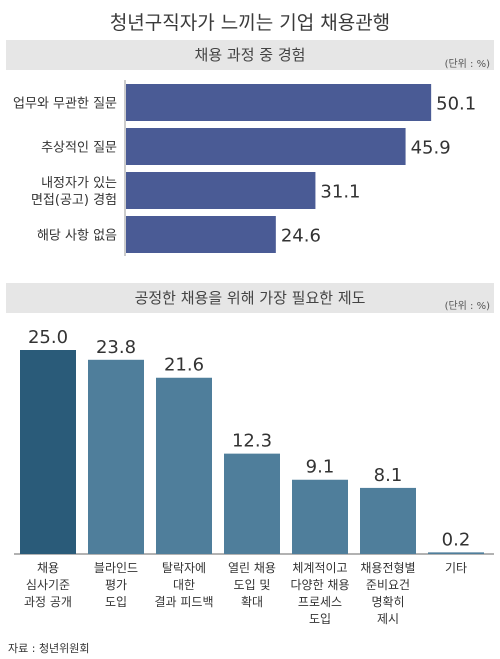  I want to click on vbar-chart-title: 공정한 채용을 위해 가장 필요한 제도, so click(250, 298).